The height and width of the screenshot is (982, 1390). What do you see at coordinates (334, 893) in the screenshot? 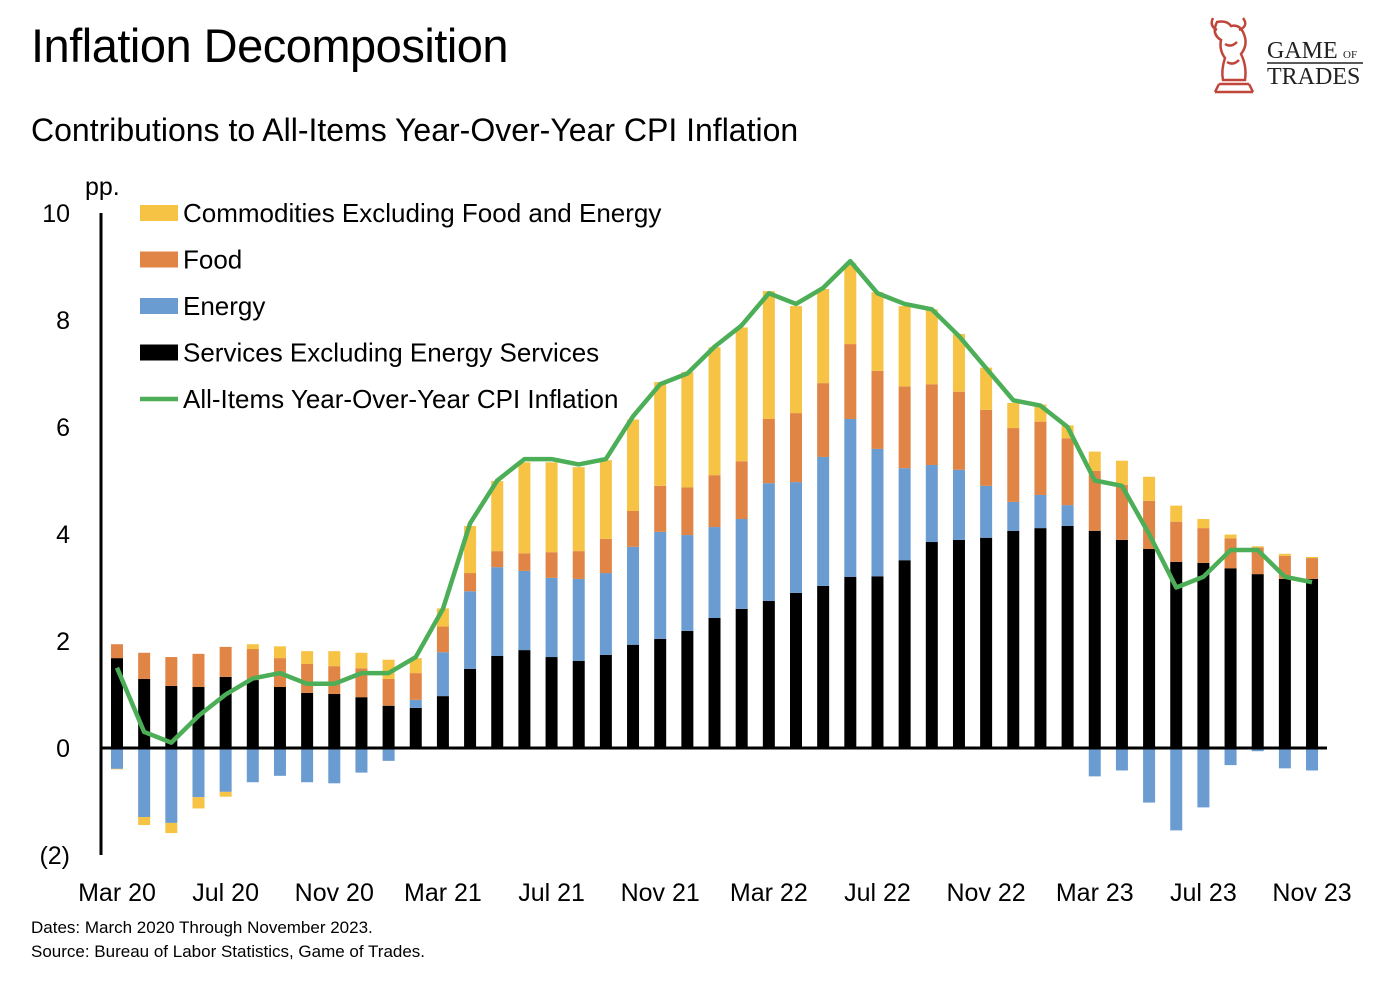
I see `x-tick-label: Nov 20` at bounding box center [334, 893].